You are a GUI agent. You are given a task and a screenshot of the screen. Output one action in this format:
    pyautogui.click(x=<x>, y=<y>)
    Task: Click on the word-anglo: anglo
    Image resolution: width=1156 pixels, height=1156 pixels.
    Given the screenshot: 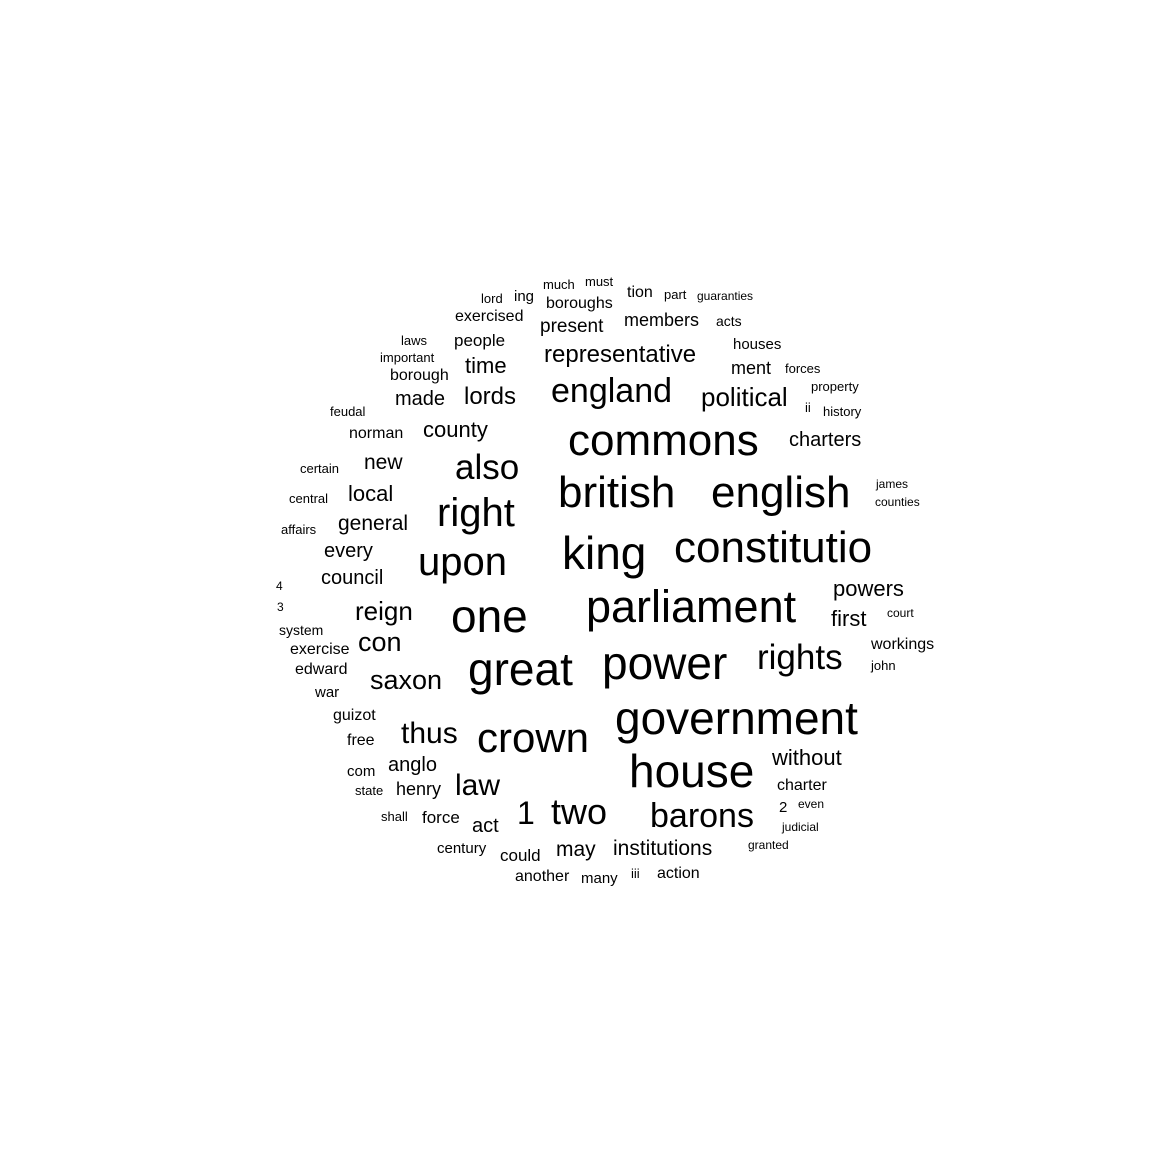 What is the action you would take?
    pyautogui.click(x=412, y=765)
    